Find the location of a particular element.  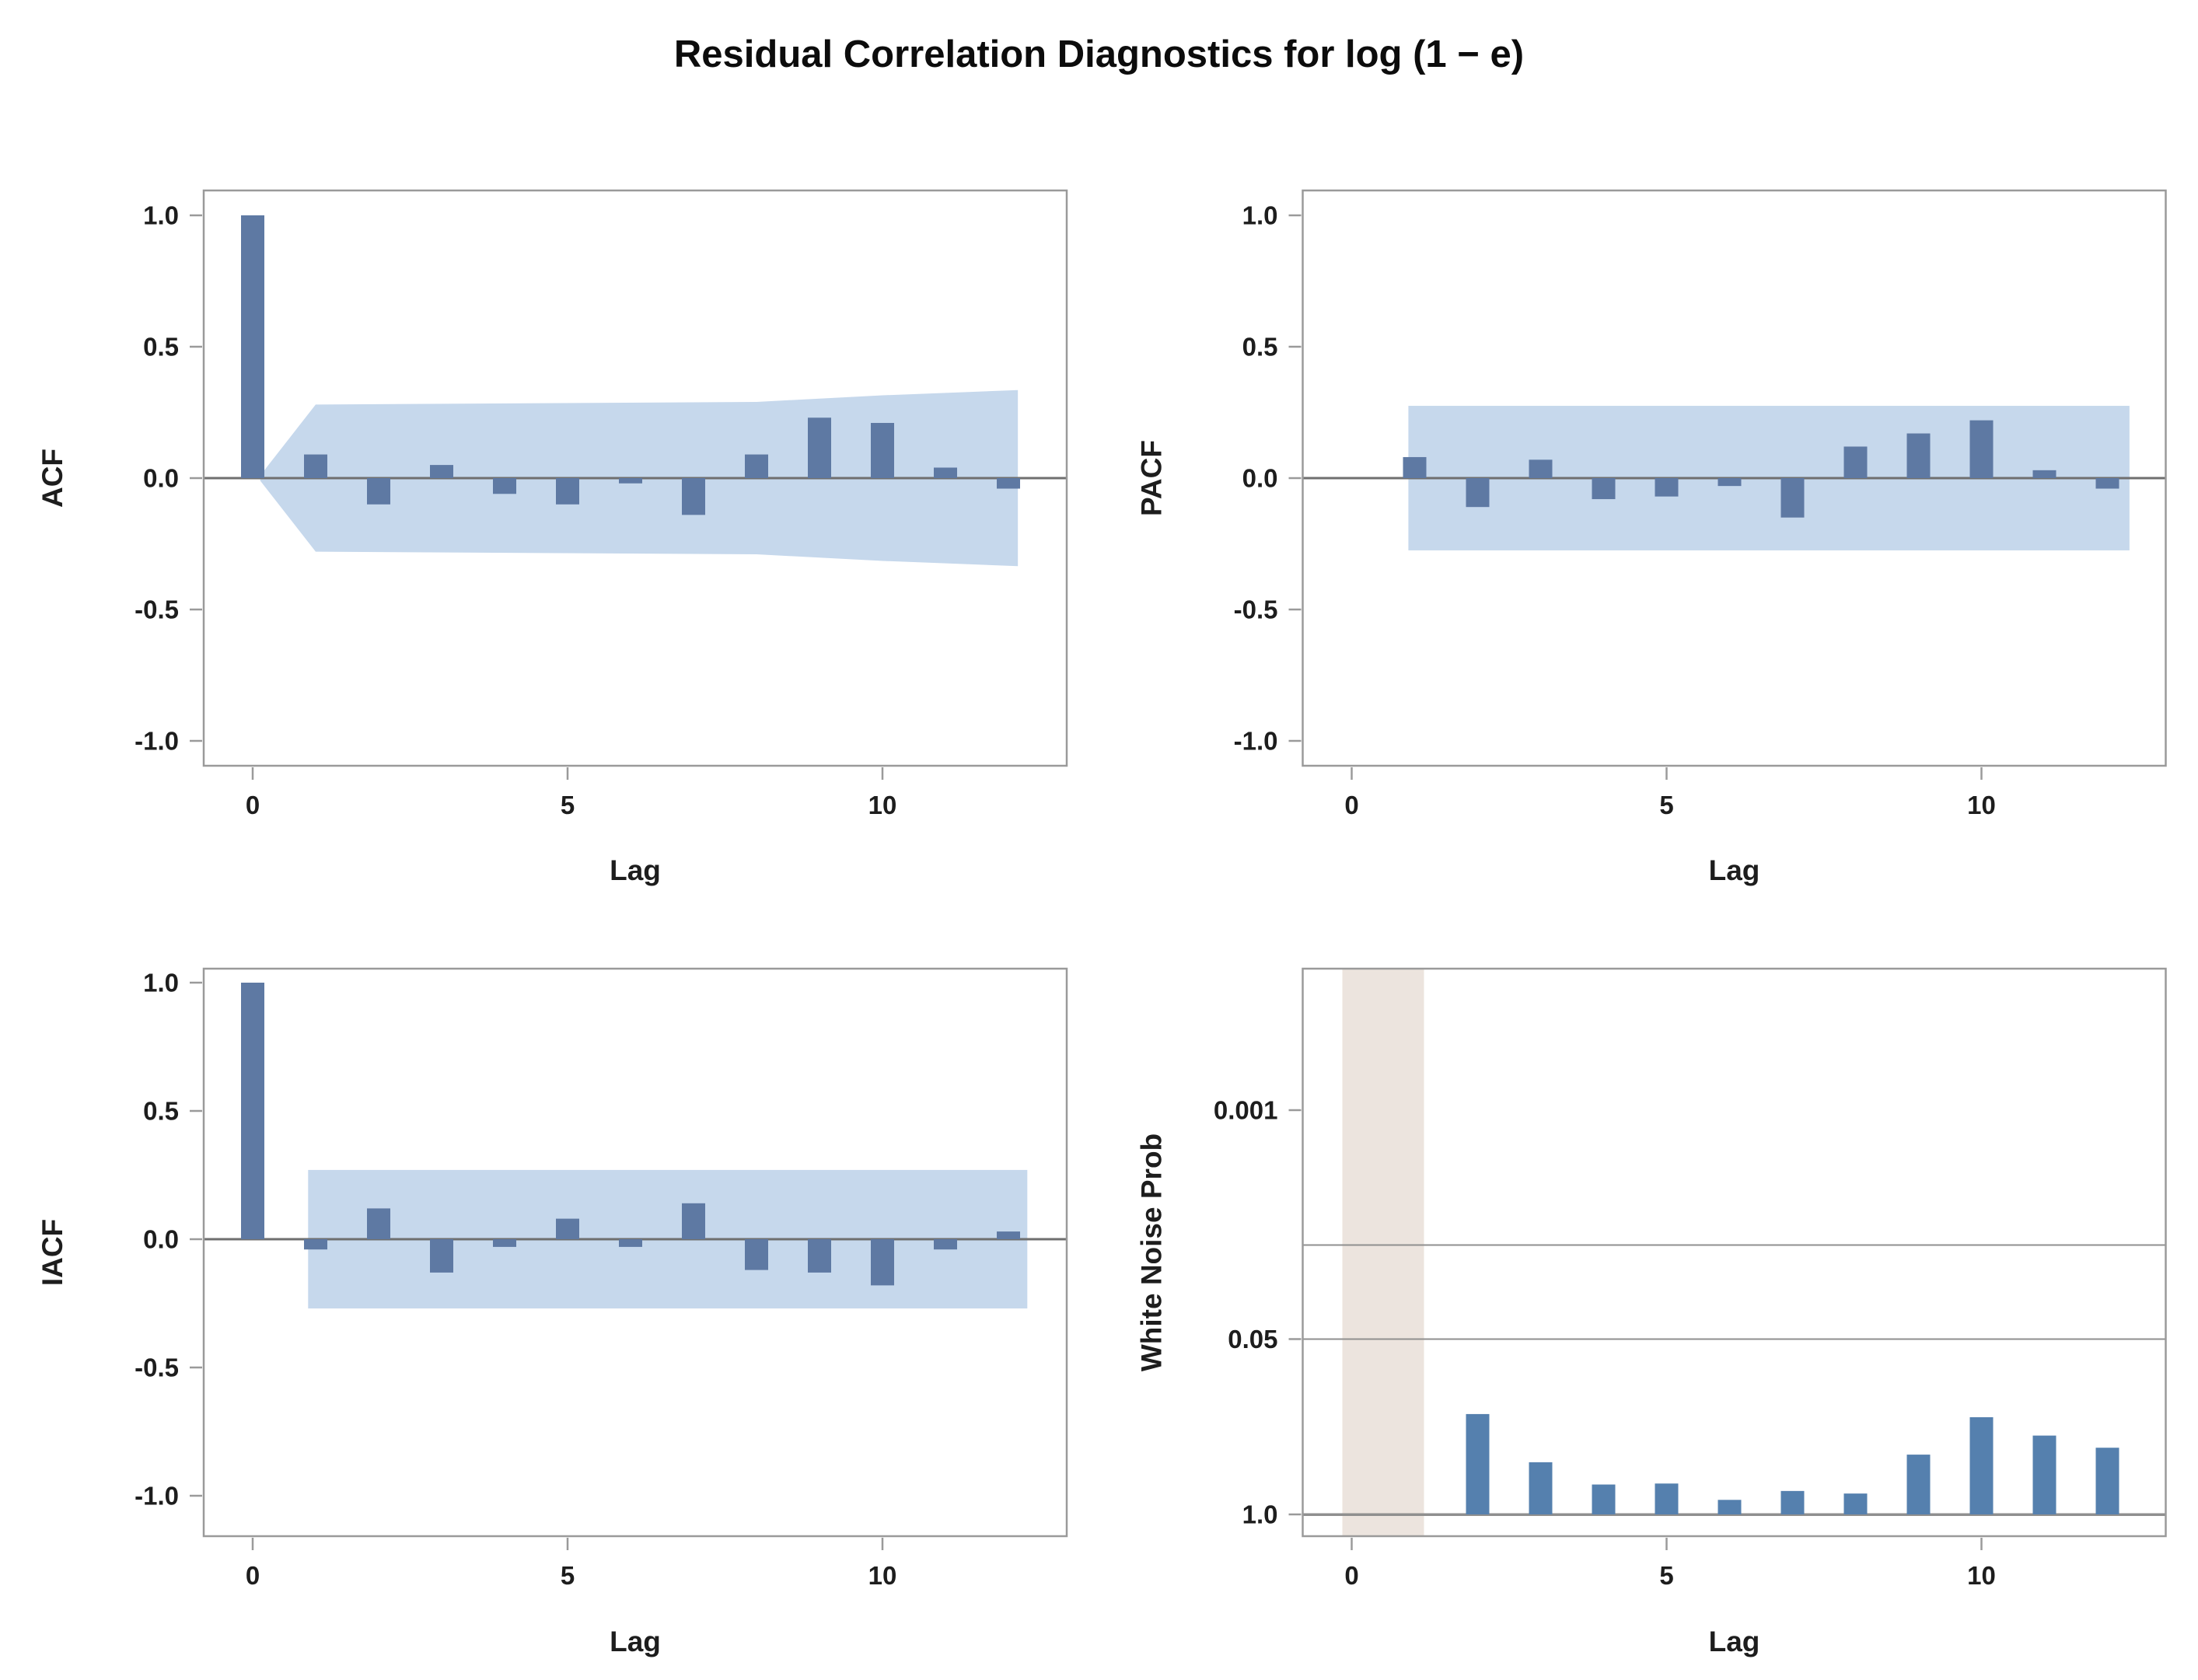

y-tick-label: 0.001 is located at coordinates (1246, 1111).